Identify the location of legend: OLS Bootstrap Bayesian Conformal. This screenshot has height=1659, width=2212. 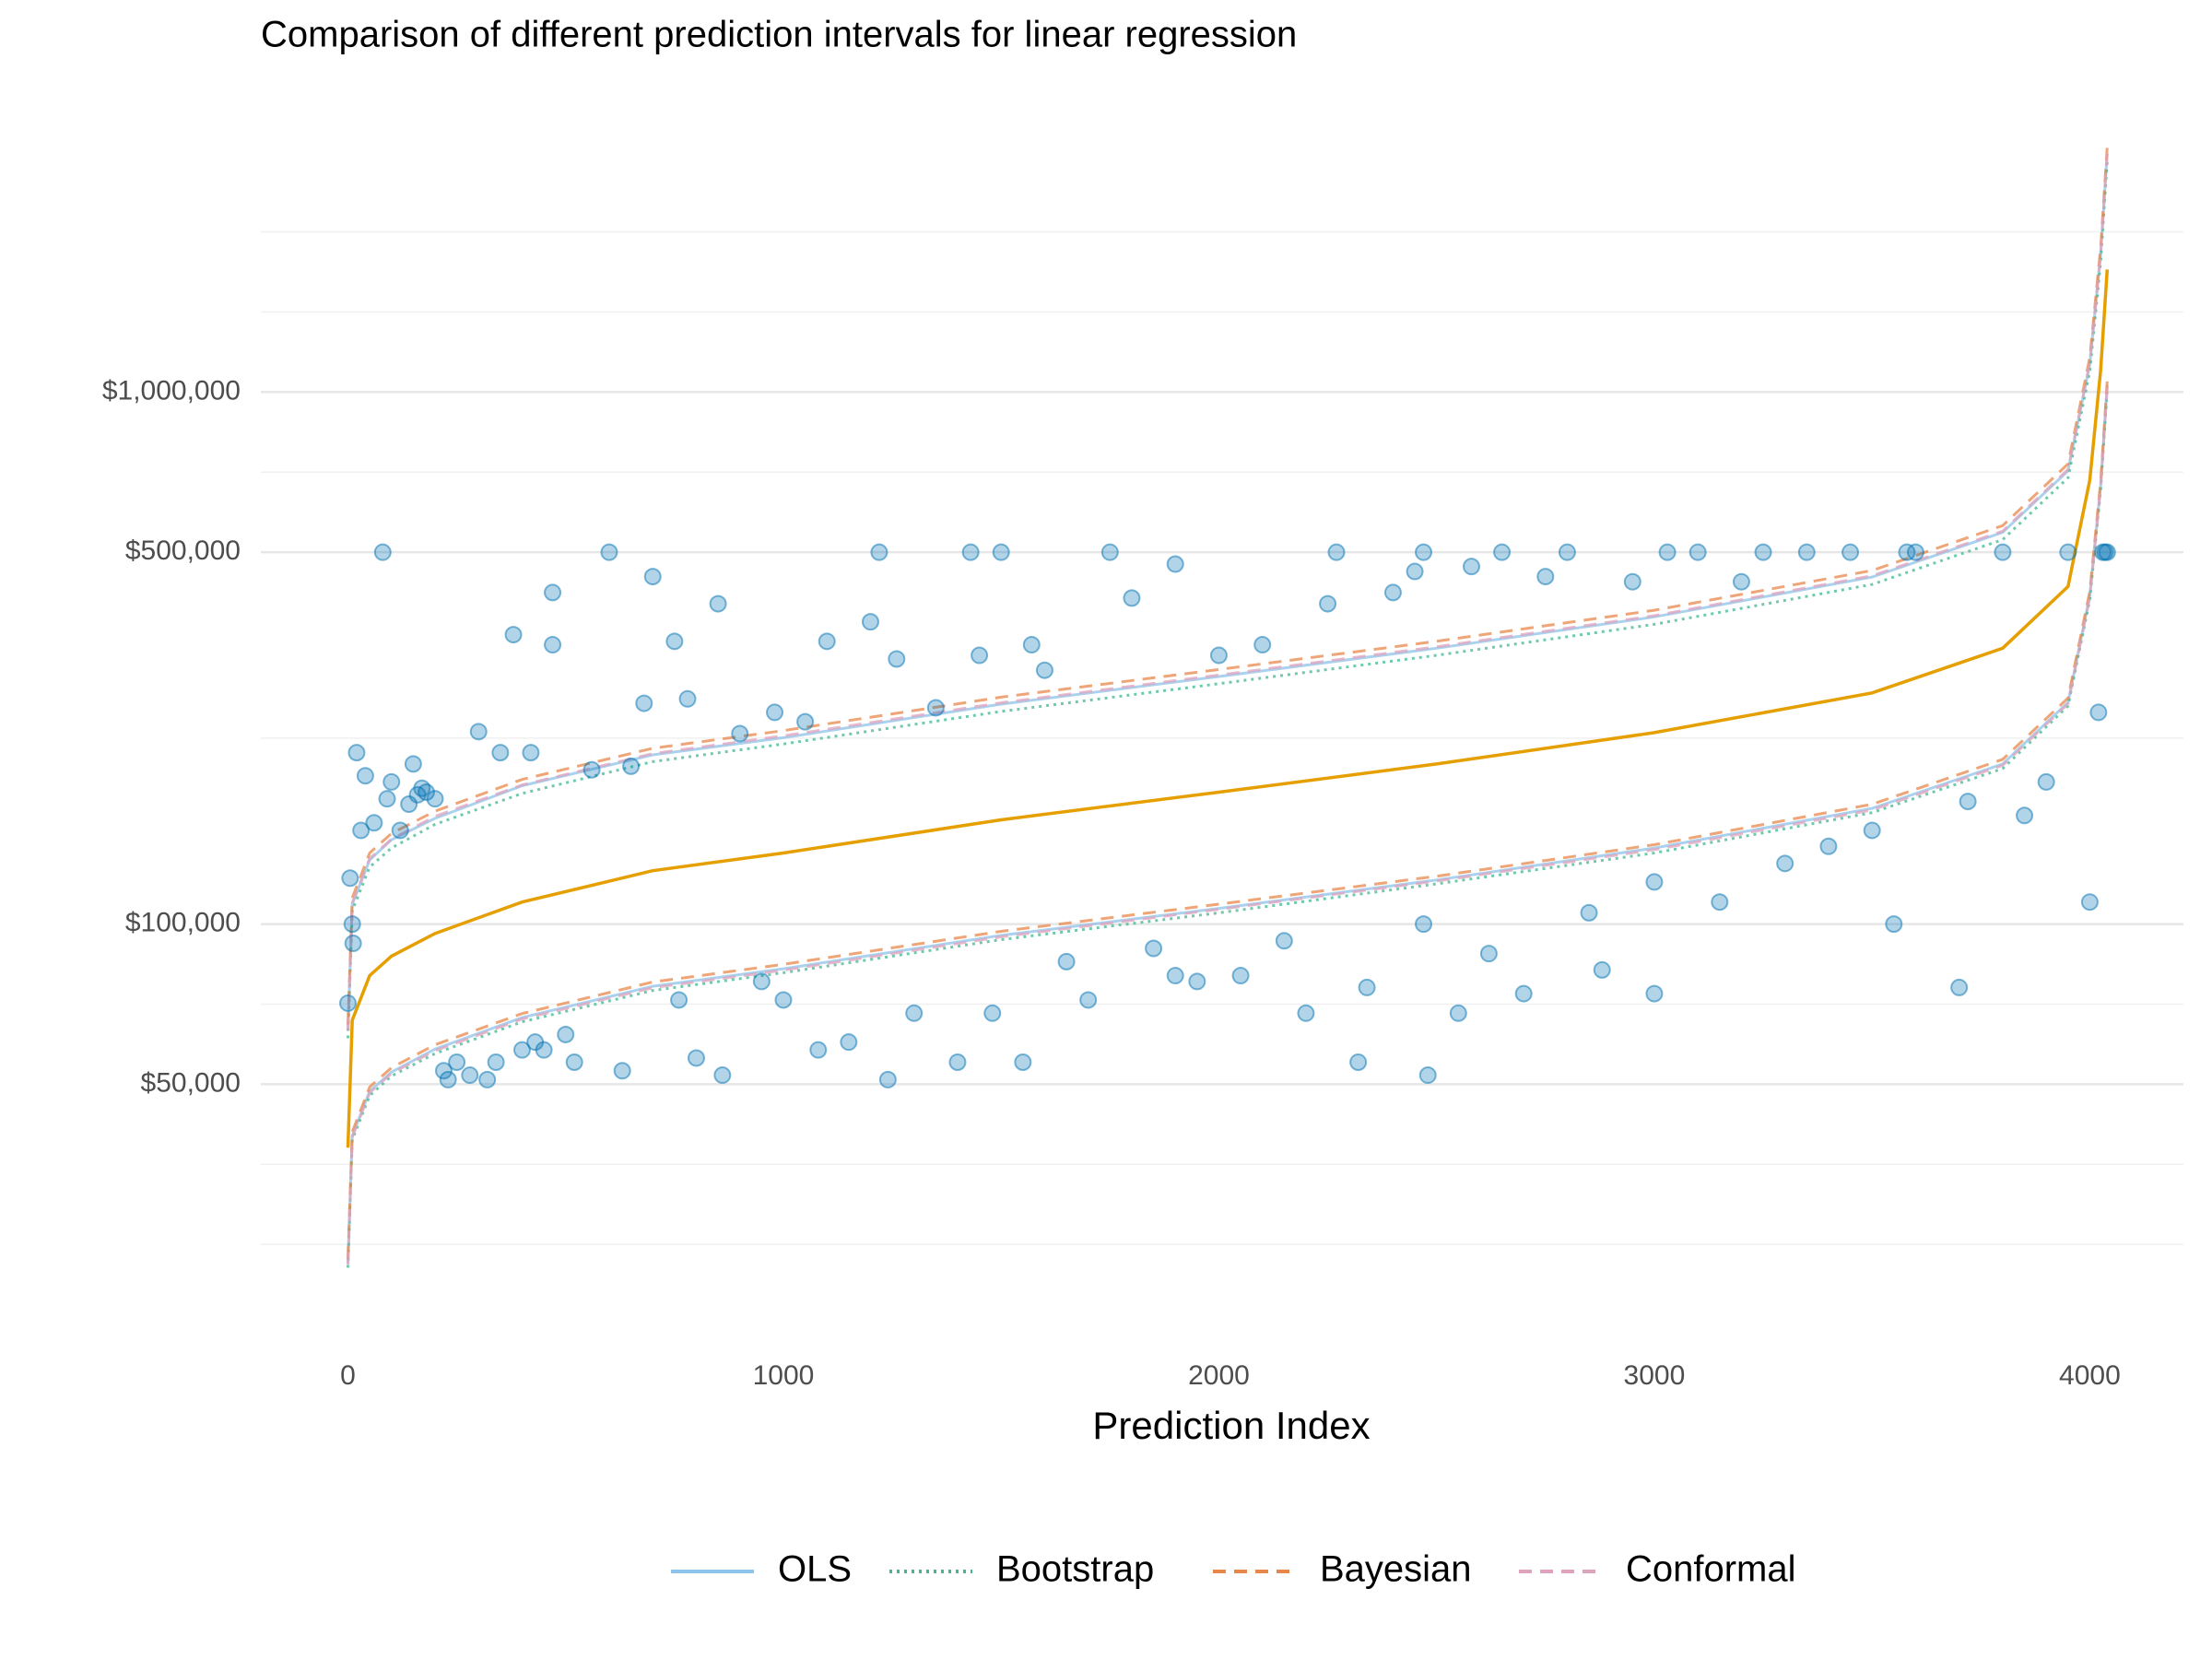
(1233, 1569).